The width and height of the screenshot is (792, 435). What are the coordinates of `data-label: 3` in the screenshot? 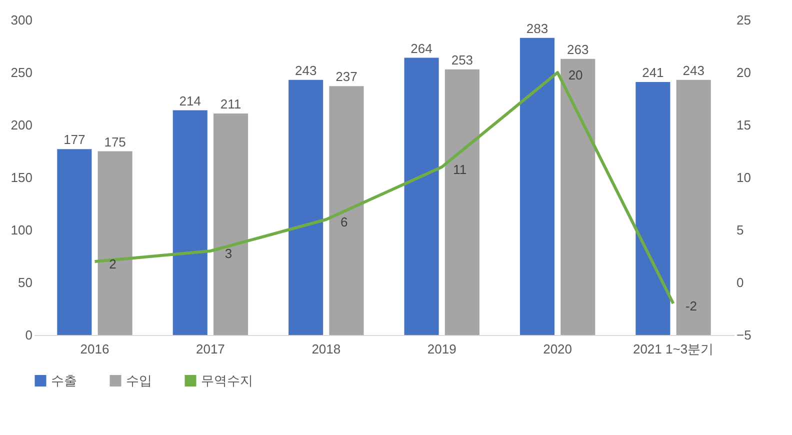 It's located at (228, 253).